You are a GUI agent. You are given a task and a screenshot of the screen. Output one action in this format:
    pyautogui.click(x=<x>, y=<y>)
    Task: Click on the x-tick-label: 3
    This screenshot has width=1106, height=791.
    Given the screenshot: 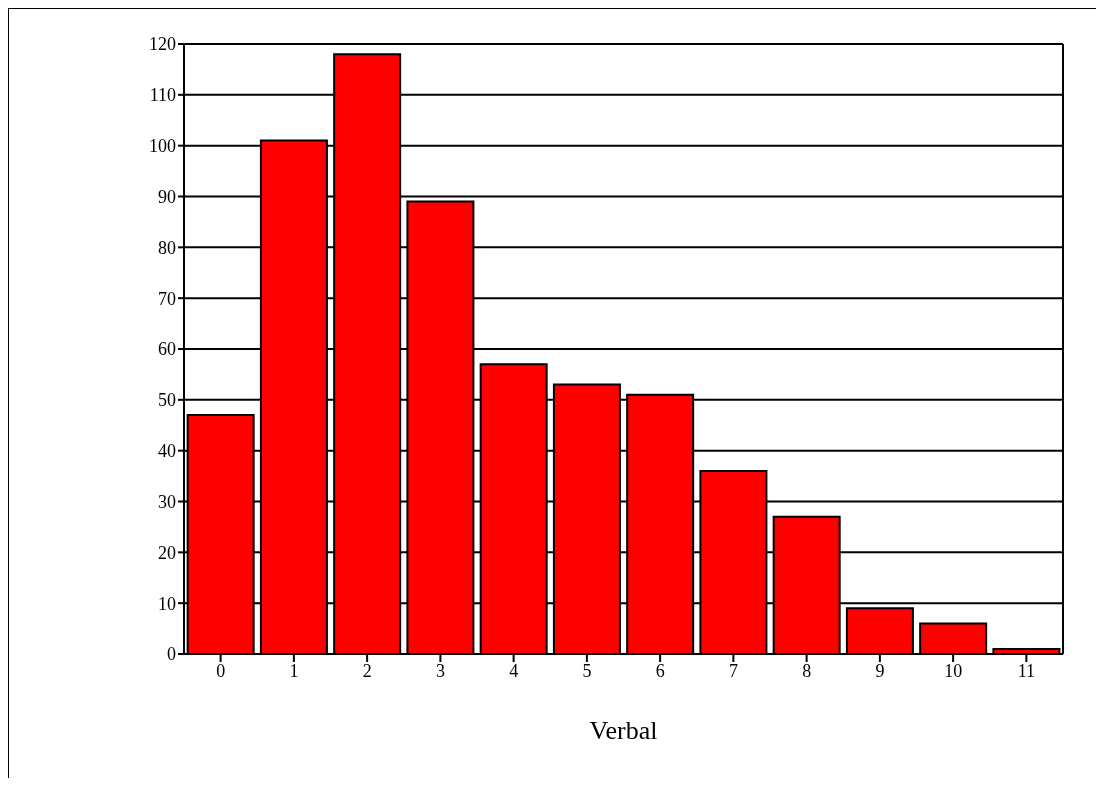 What is the action you would take?
    pyautogui.click(x=440, y=670)
    